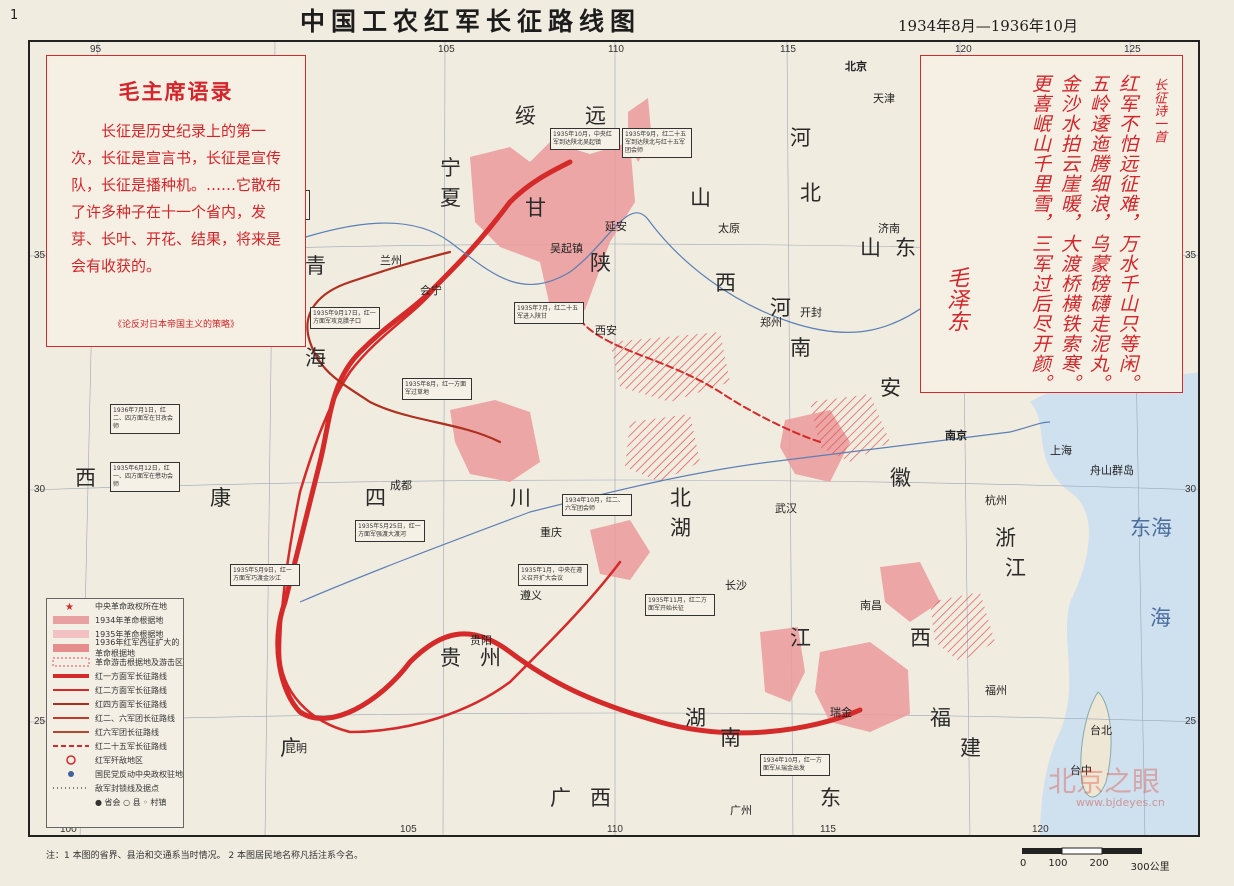 The width and height of the screenshot is (1234, 886). I want to click on province-label: 西, so click(600, 798).